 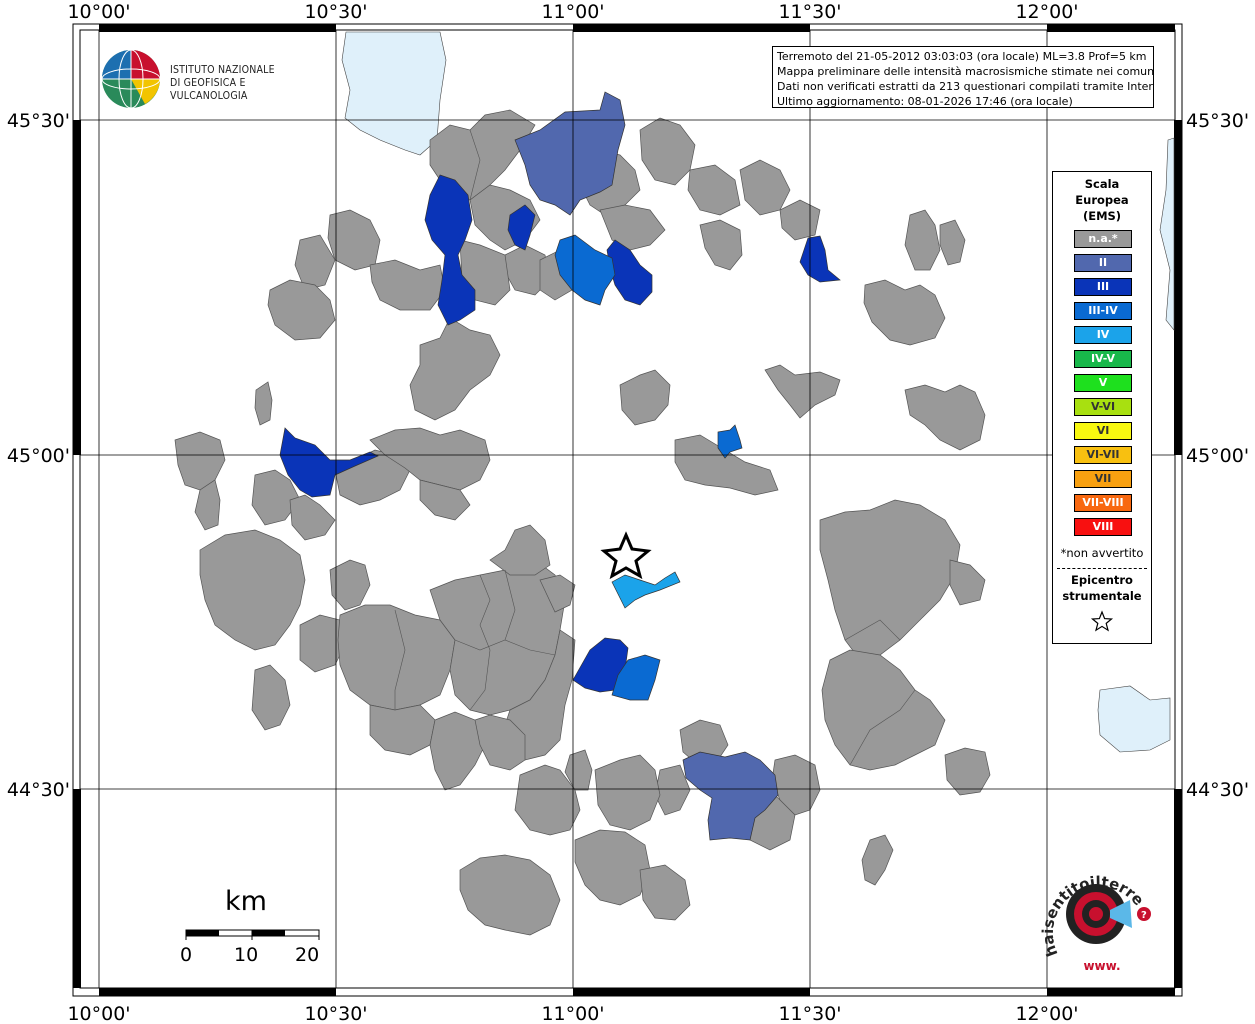 What do you see at coordinates (186, 955) in the screenshot?
I see `scale-tick-0: 0` at bounding box center [186, 955].